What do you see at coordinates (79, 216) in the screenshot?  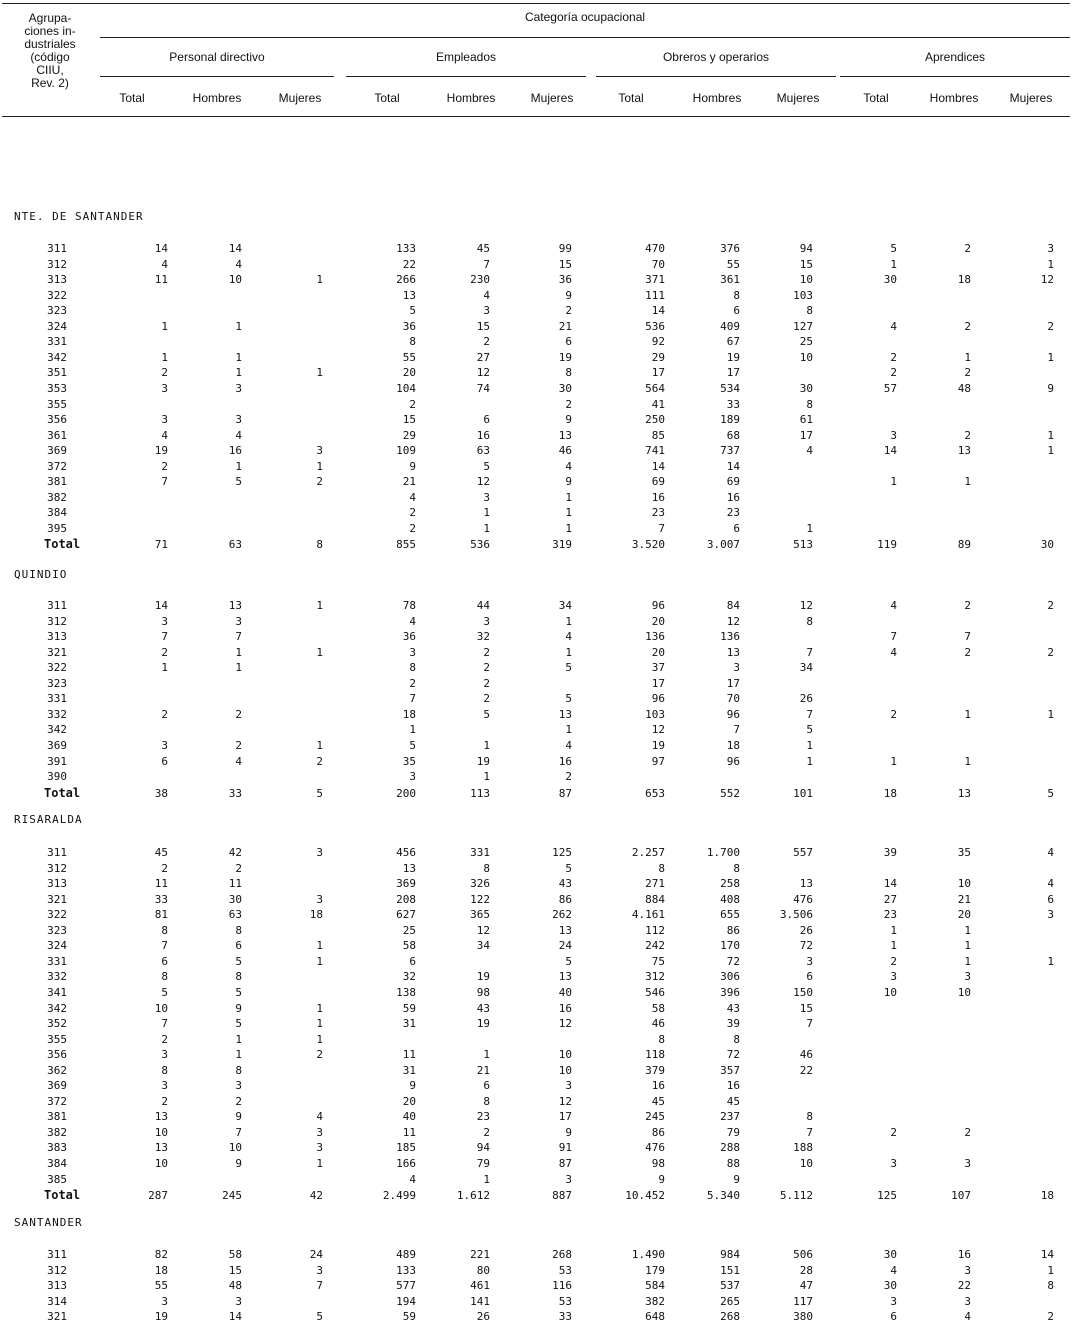 I see `section-title: NTE. DE SANTANDER` at bounding box center [79, 216].